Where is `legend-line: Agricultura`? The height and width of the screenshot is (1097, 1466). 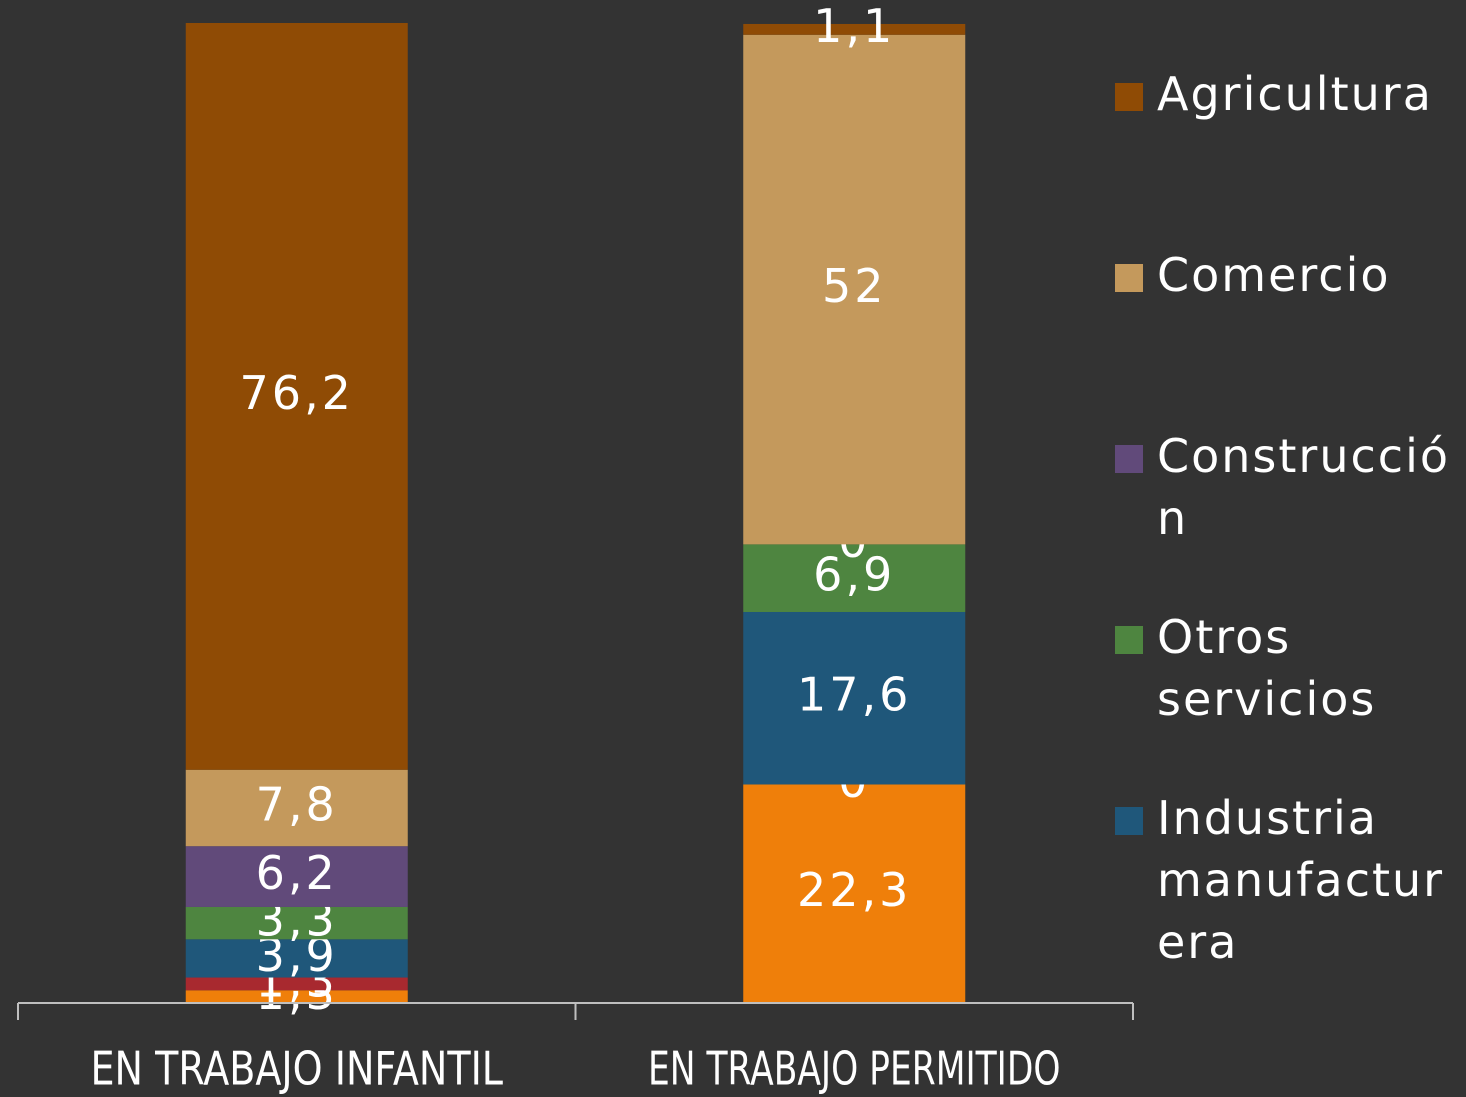 legend-line: Agricultura is located at coordinates (1295, 94).